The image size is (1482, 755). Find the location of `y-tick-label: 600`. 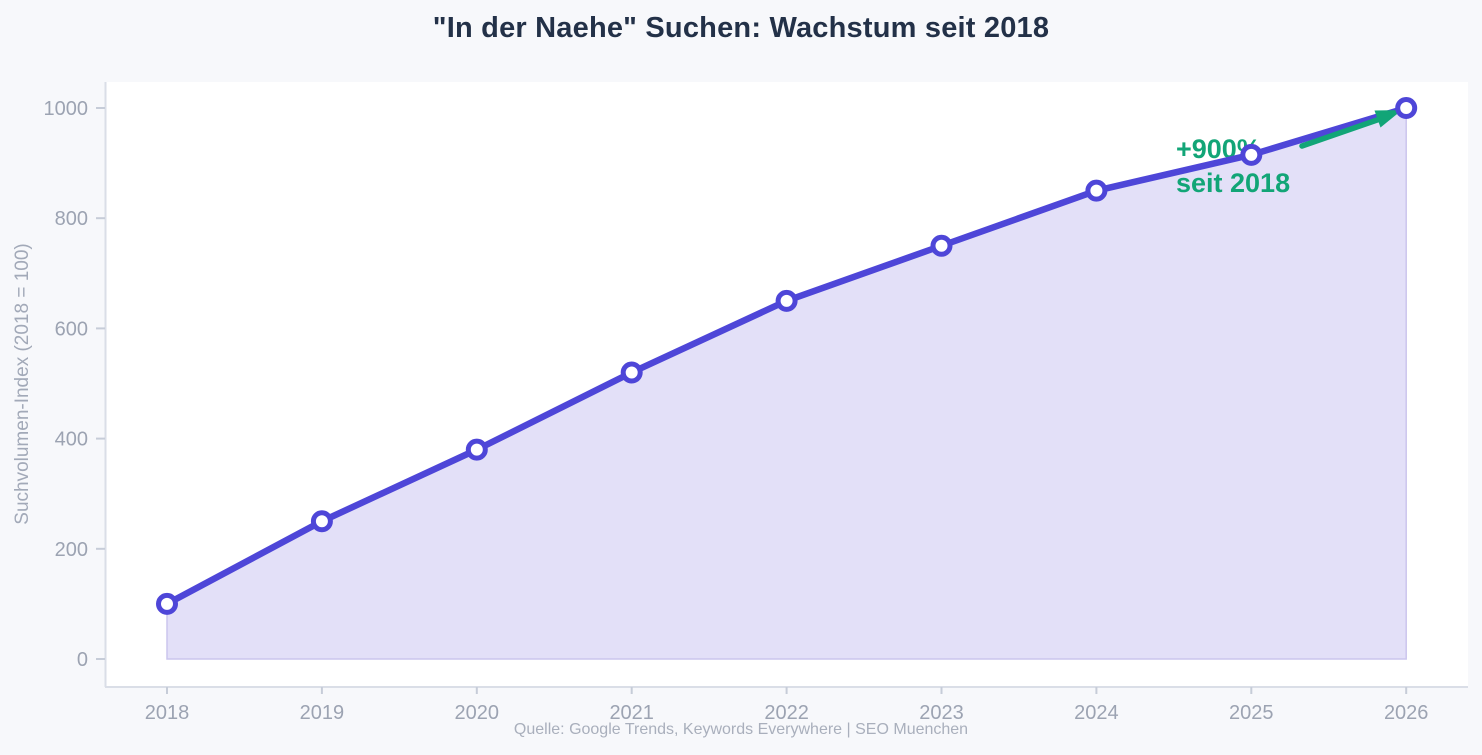

y-tick-label: 600 is located at coordinates (71, 329).